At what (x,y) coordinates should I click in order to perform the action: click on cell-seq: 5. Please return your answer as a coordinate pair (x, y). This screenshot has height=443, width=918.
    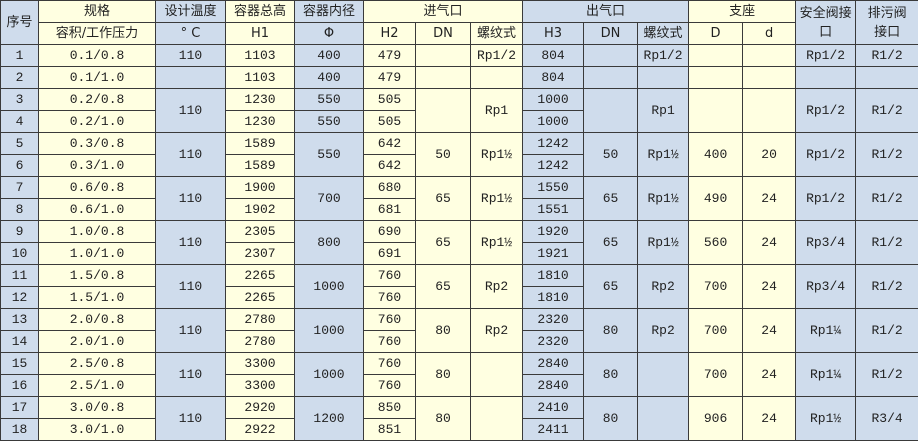
    Looking at the image, I should click on (19, 143).